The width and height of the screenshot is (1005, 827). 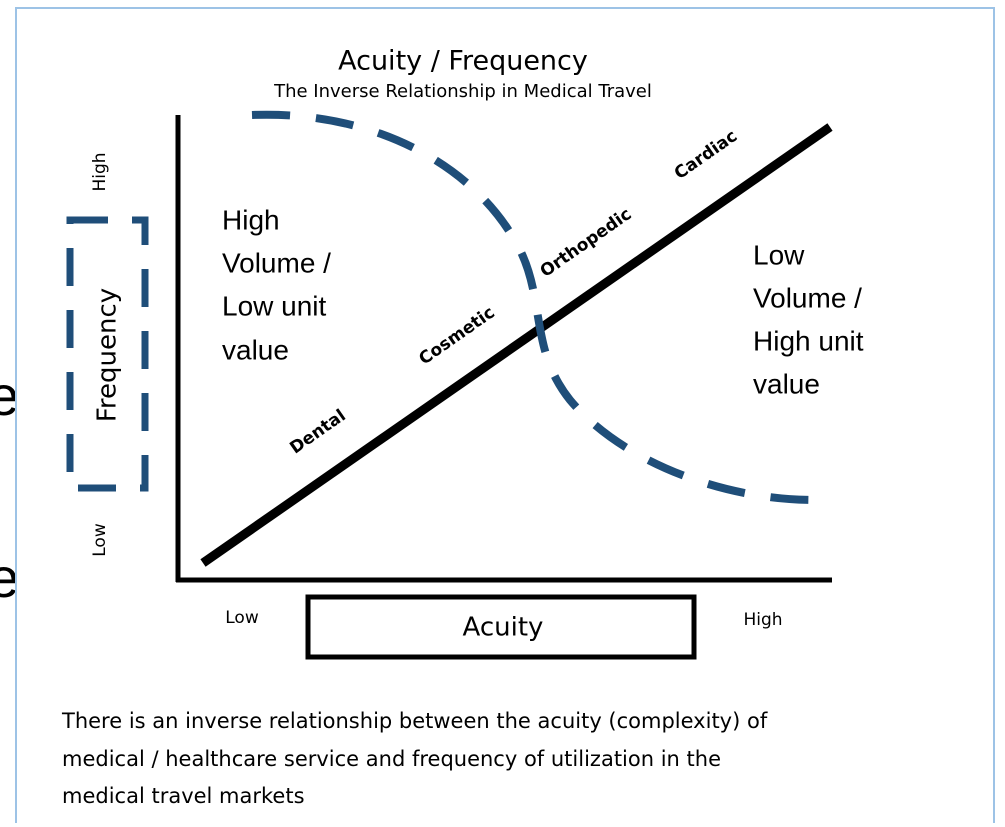 I want to click on region-text: High, so click(x=251, y=219).